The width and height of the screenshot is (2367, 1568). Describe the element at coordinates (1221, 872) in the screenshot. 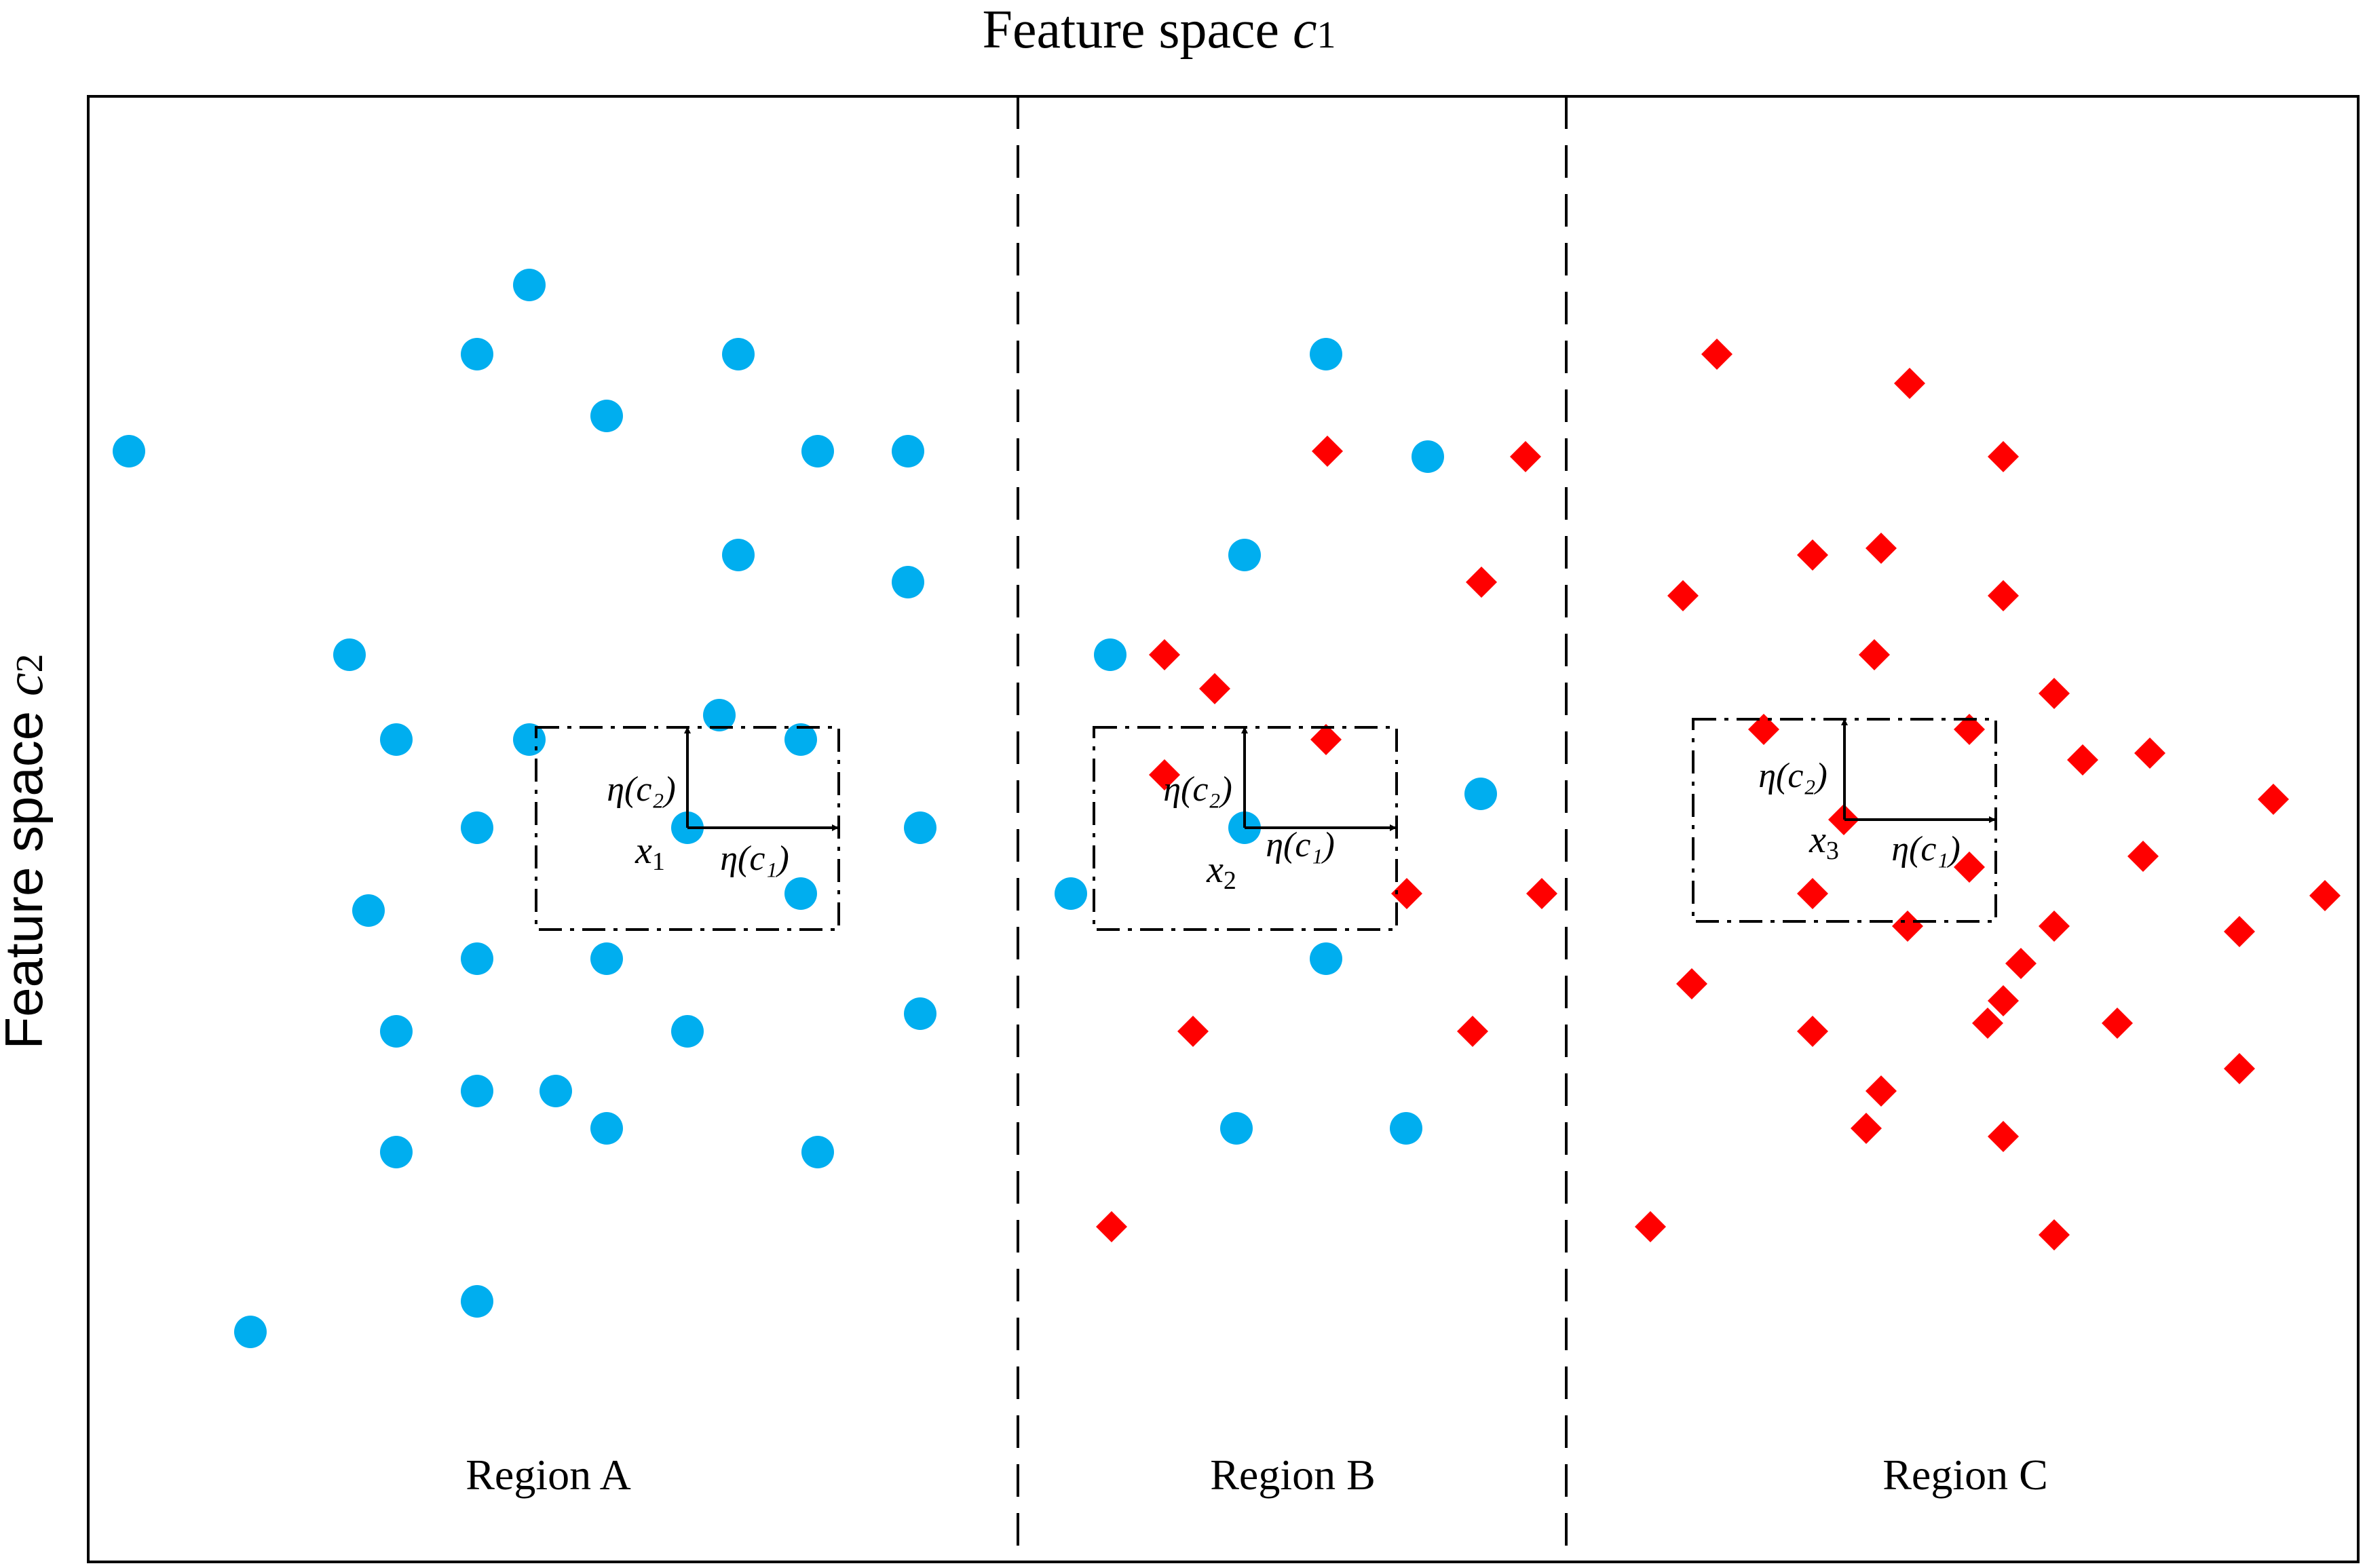

I see `point-x2-label: x2` at that location.